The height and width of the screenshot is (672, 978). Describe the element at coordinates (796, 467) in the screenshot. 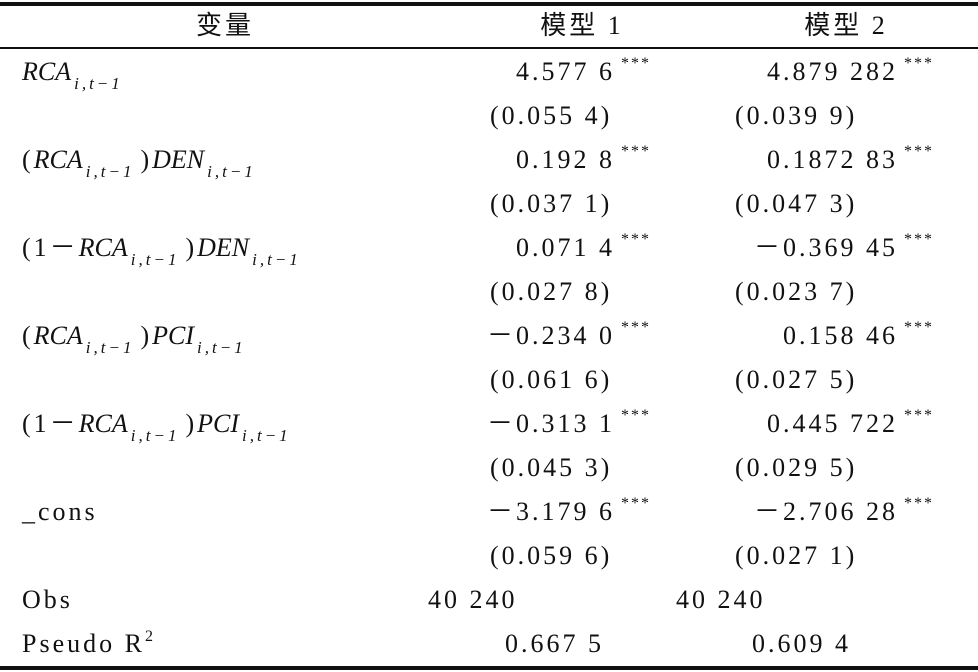

I see `standard-error: (0.029 5)` at that location.